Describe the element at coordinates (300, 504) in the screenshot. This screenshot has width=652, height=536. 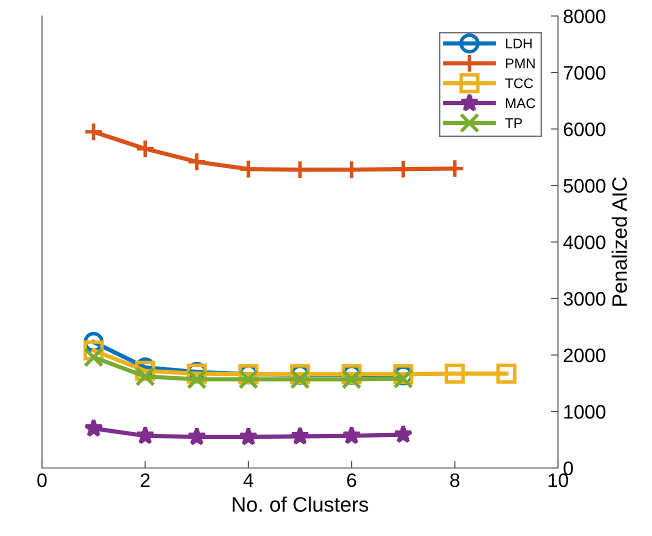
I see `x-axis-title: No. of Clusters` at that location.